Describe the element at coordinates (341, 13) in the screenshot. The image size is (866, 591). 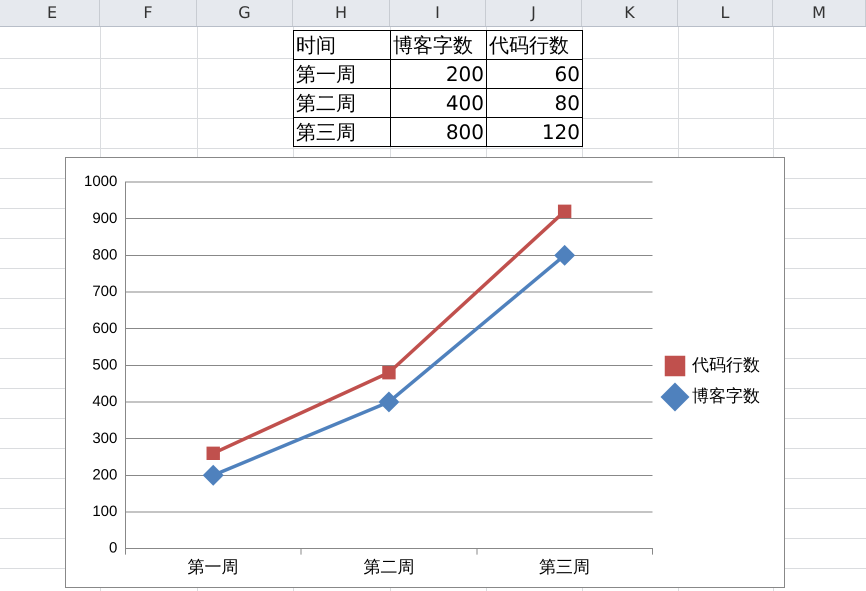
I see `text: H` at that location.